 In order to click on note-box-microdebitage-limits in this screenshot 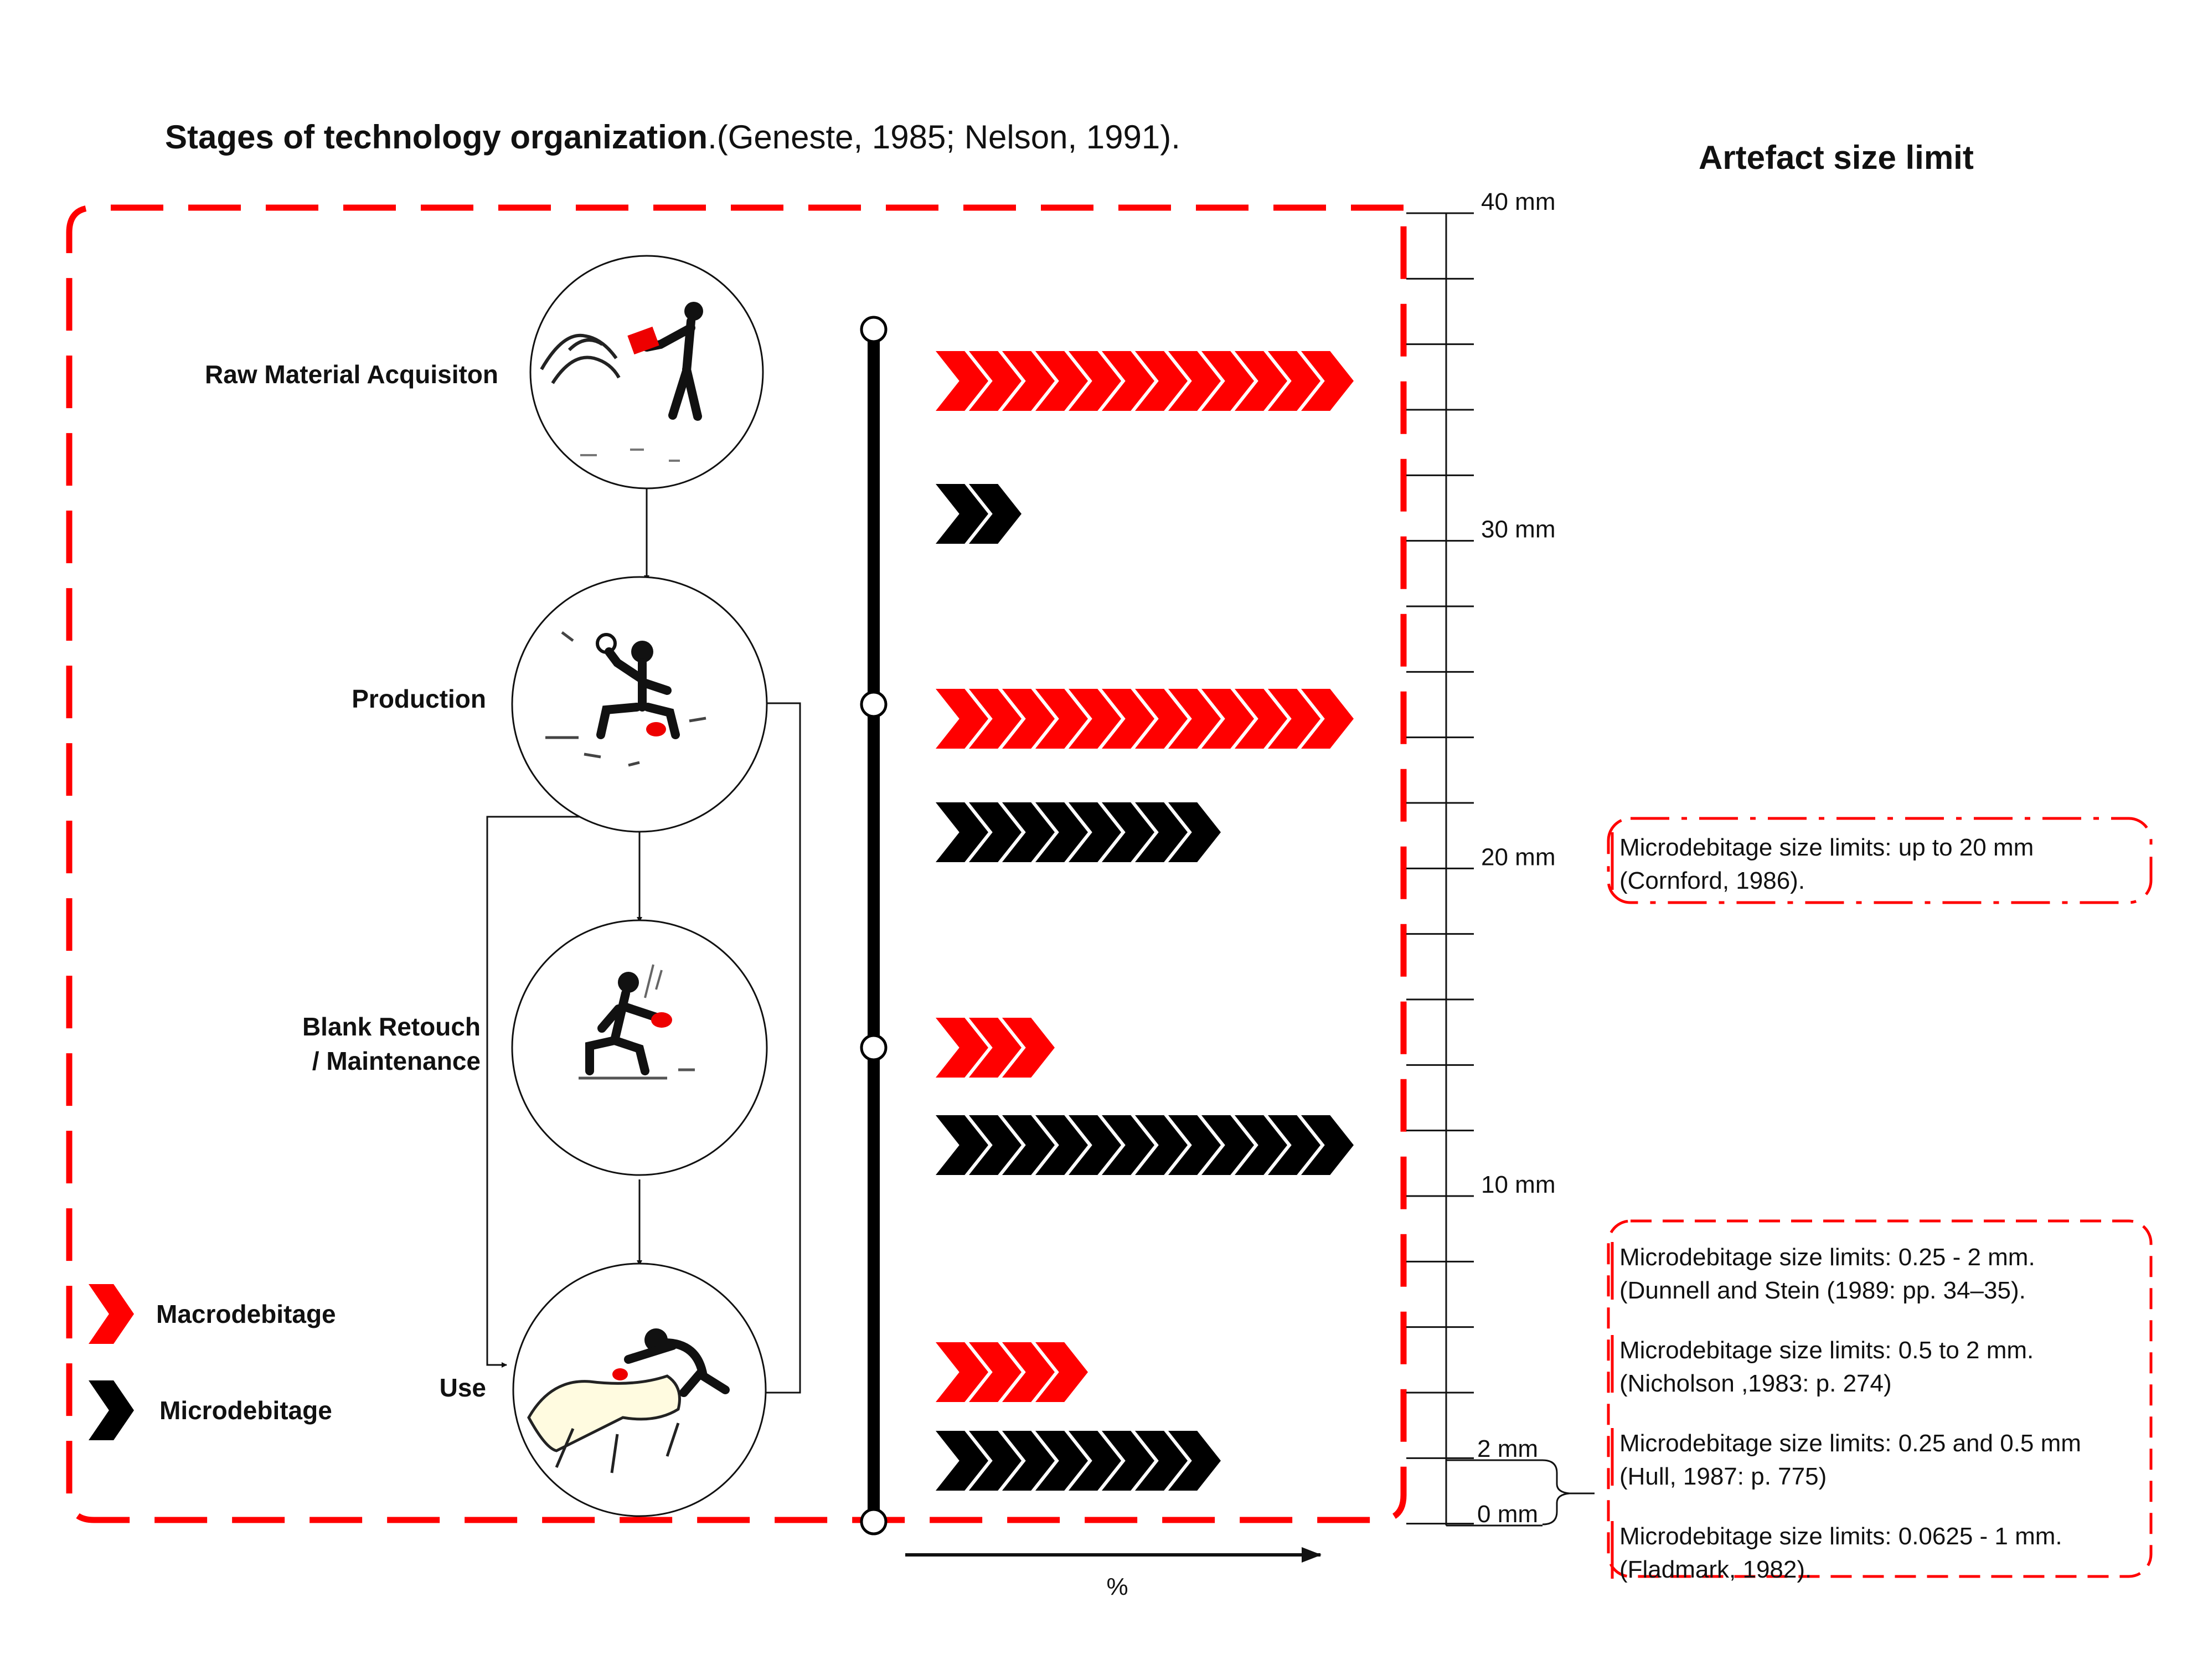, I will do `click(1880, 1398)`.